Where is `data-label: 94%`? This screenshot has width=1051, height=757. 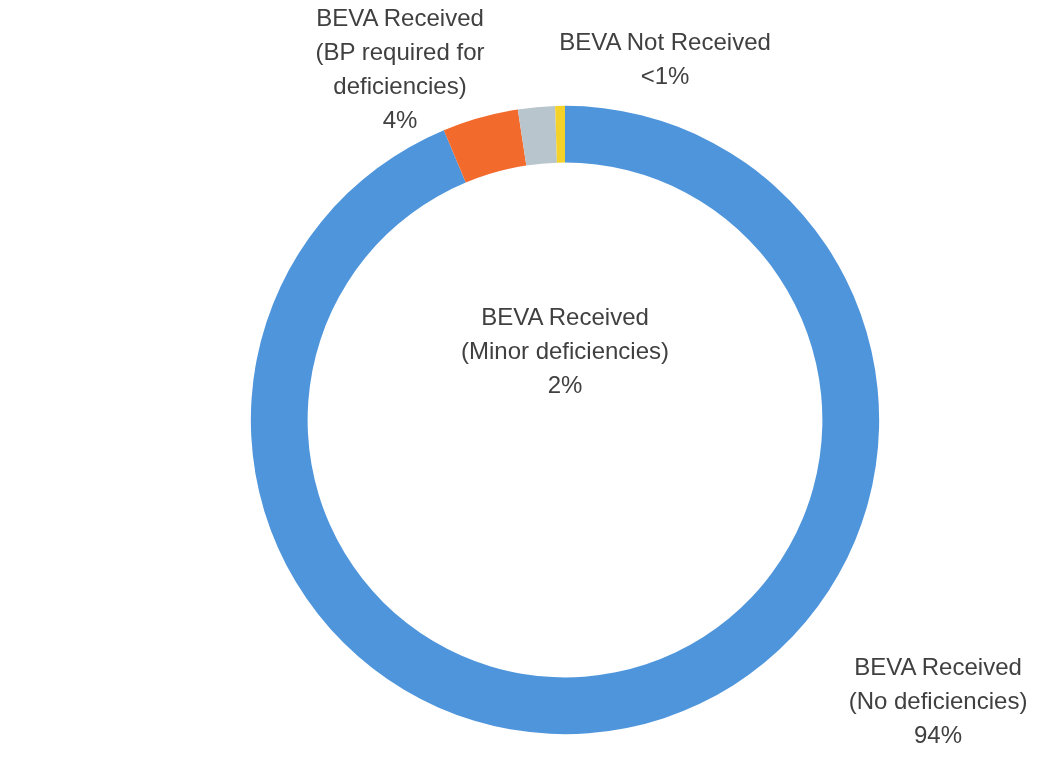 data-label: 94% is located at coordinates (938, 734).